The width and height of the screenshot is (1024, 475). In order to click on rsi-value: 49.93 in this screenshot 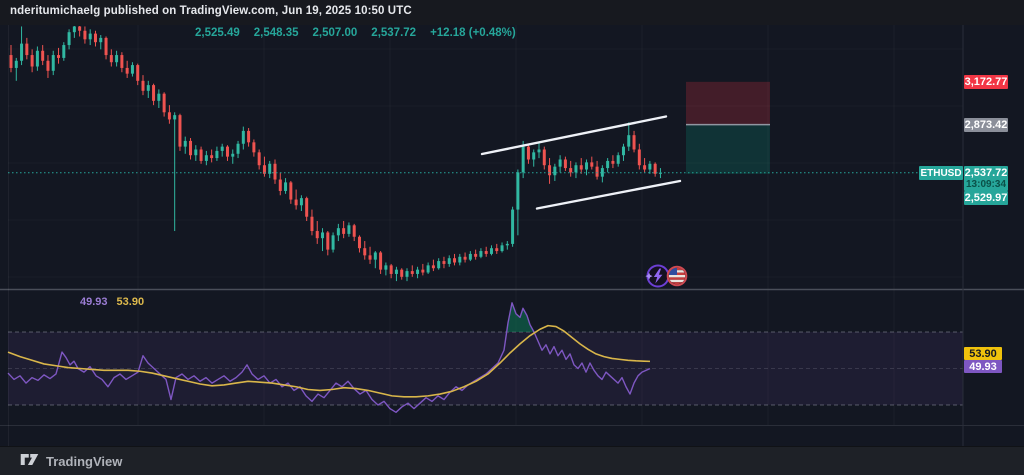, I will do `click(94, 302)`.